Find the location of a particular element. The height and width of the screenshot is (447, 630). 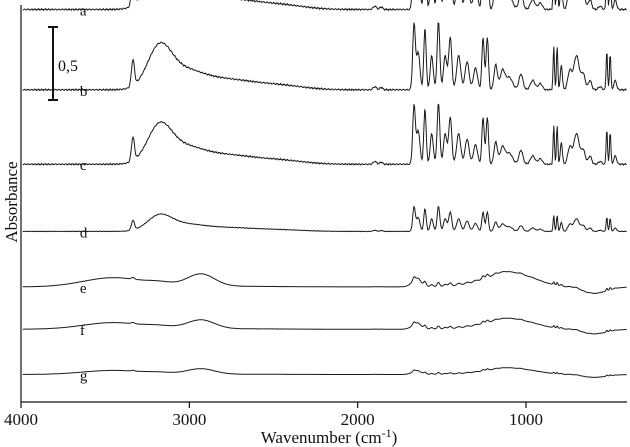

x-axis-label-sup: -1 is located at coordinates (387, 433).